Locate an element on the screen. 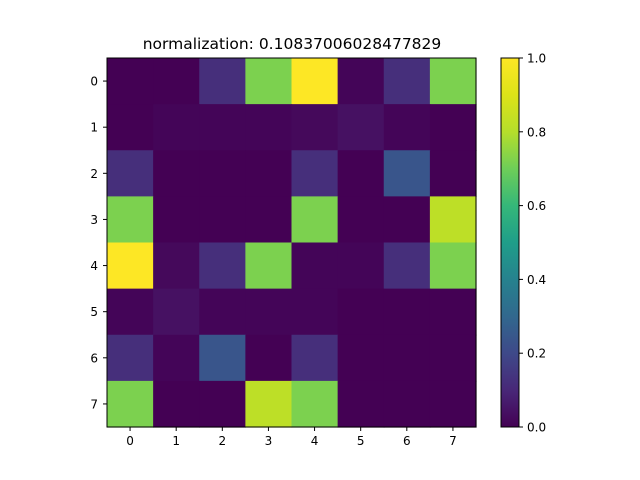 This screenshot has height=480, width=640. heatmap-cell-r3-c3 is located at coordinates (269, 220).